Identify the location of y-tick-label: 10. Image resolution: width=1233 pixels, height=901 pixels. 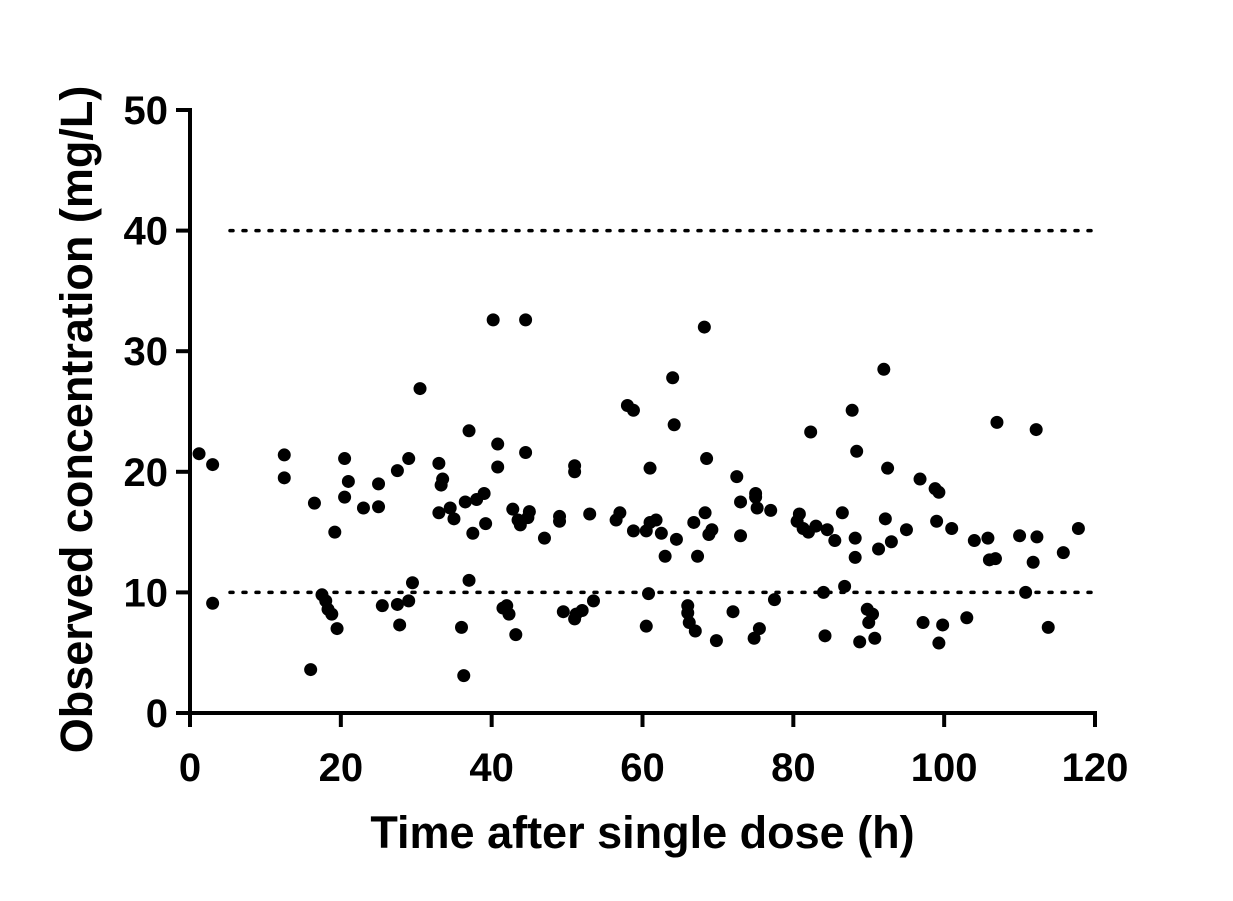
(146, 593).